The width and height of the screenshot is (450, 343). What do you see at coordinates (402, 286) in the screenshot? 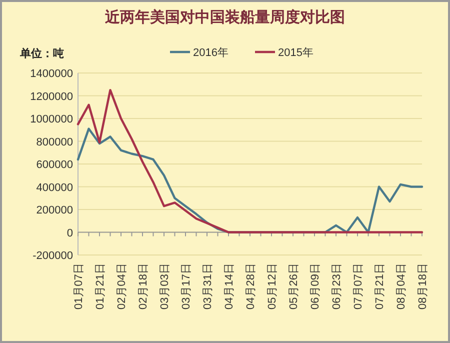
I see `x-tick-label: 08月04日` at bounding box center [402, 286].